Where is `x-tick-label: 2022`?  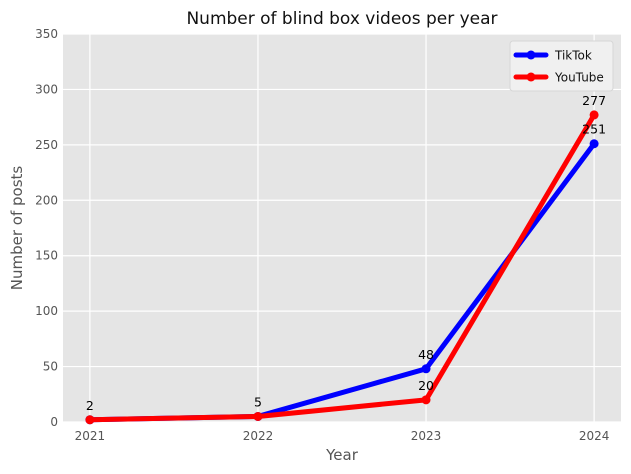 x-tick-label: 2022 is located at coordinates (258, 436).